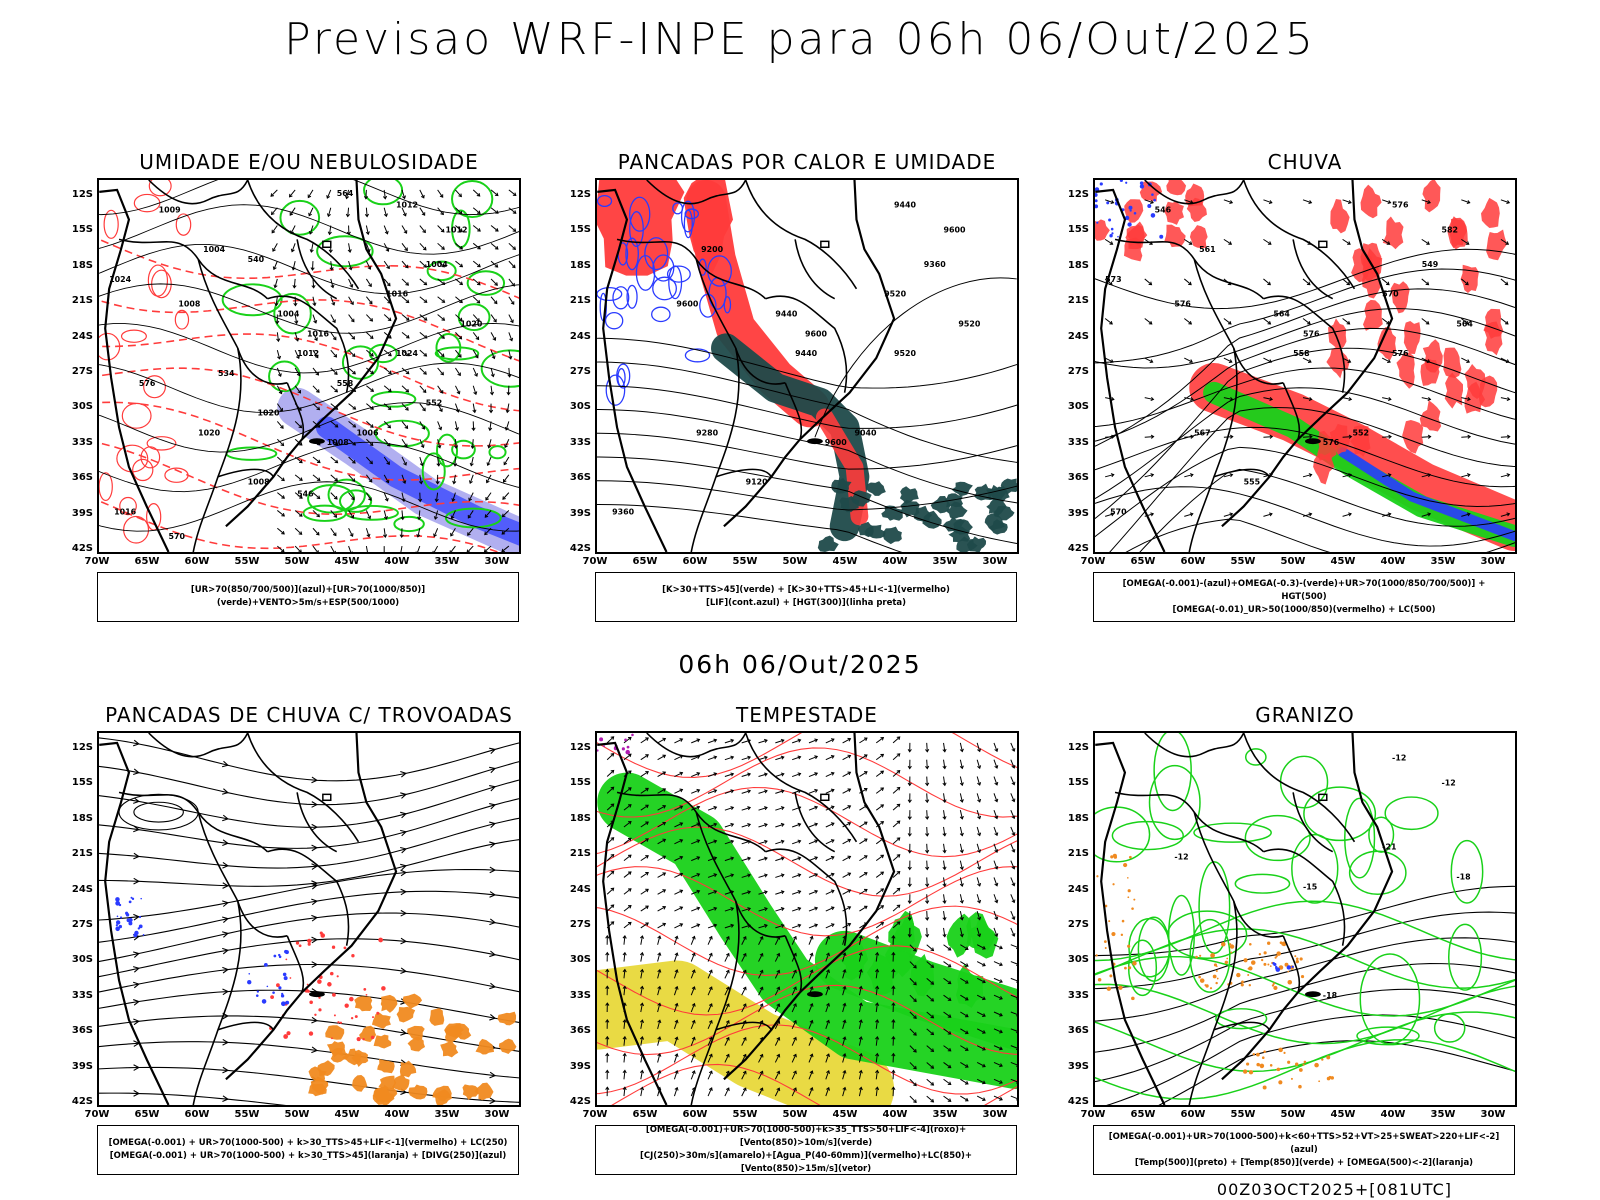 This screenshot has height=1200, width=1600. I want to click on lon-tick-label: 35W, so click(1443, 561).